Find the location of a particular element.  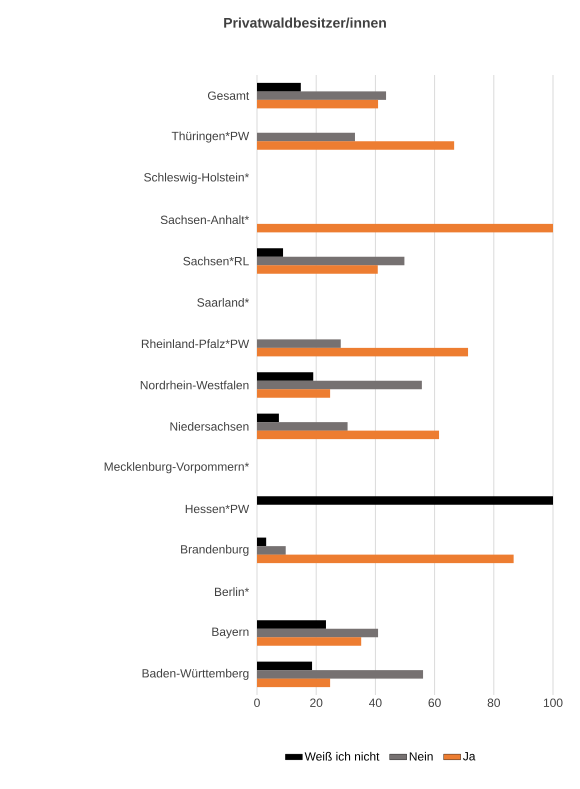

x-tick-label: 40 is located at coordinates (375, 702).